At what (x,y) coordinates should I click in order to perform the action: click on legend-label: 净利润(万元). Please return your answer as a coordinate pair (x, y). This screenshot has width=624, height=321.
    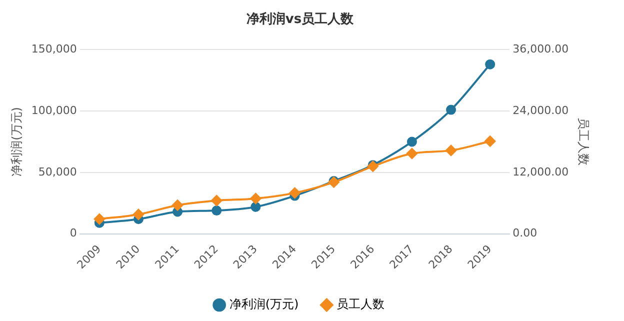
    Looking at the image, I should click on (264, 304).